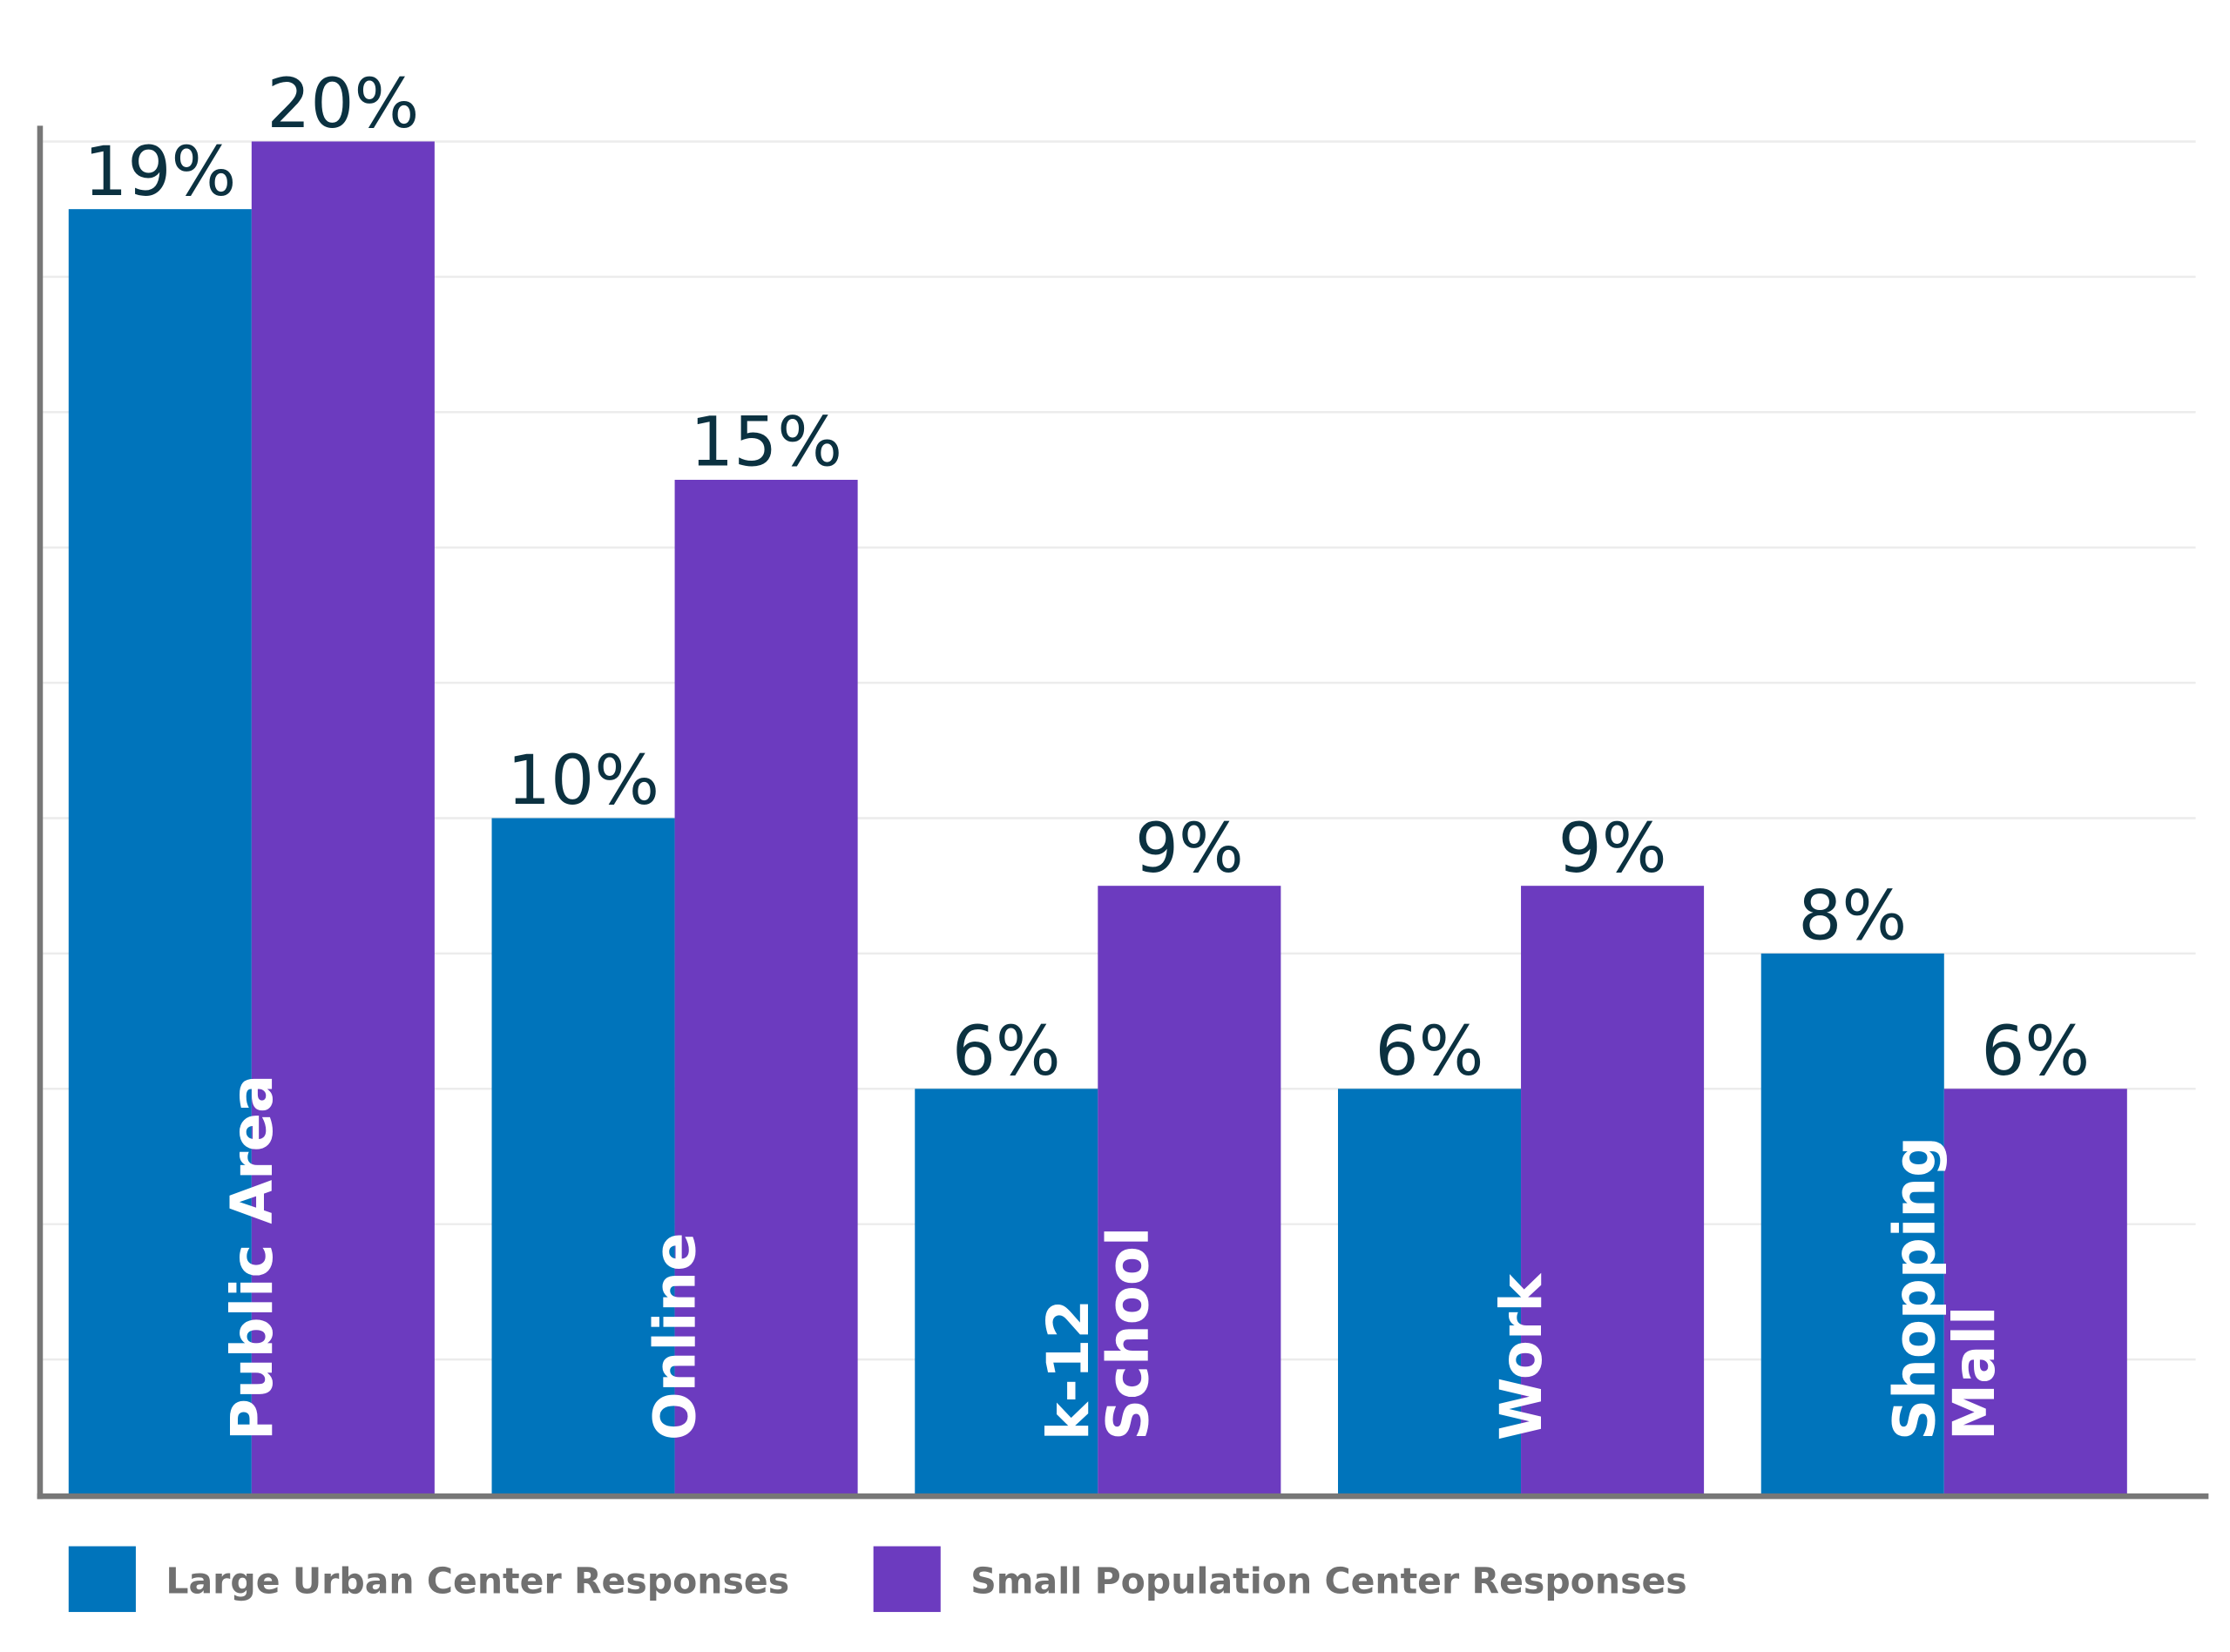 Image resolution: width=2230 pixels, height=1652 pixels. Describe the element at coordinates (1975, 1373) in the screenshot. I see `category-label: Mall` at that location.